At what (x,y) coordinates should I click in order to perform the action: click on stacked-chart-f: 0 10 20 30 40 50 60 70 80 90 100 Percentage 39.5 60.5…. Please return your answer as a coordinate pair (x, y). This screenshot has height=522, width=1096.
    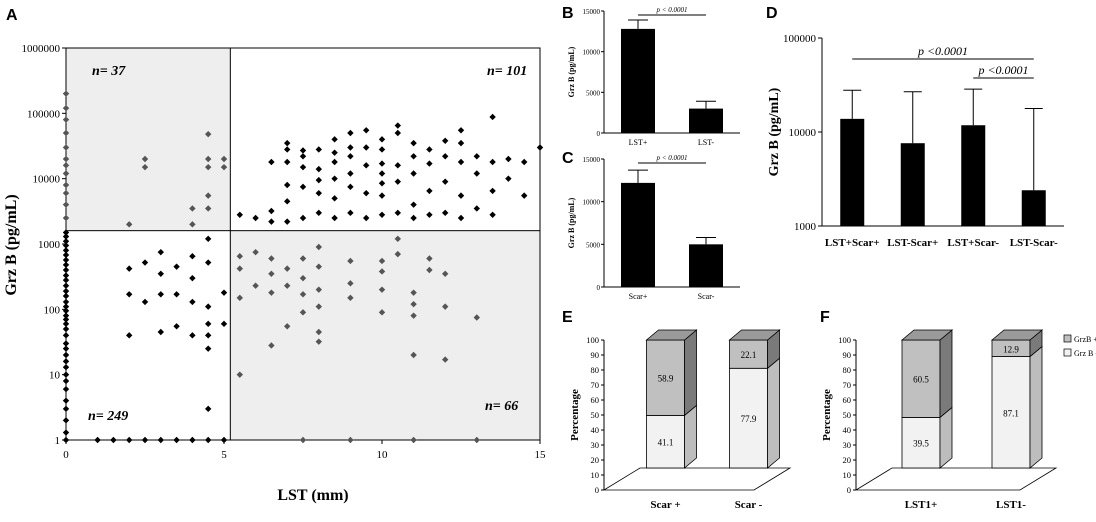
    Looking at the image, I should click on (958, 420).